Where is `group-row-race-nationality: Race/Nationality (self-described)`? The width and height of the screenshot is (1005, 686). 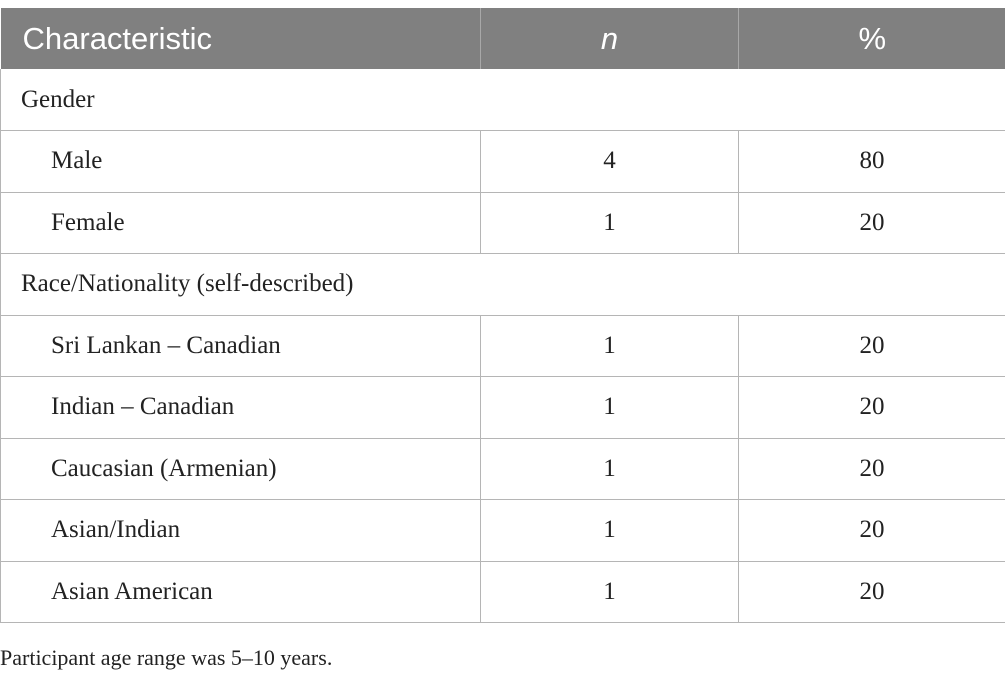
group-row-race-nationality: Race/Nationality (self-described) is located at coordinates (502, 284).